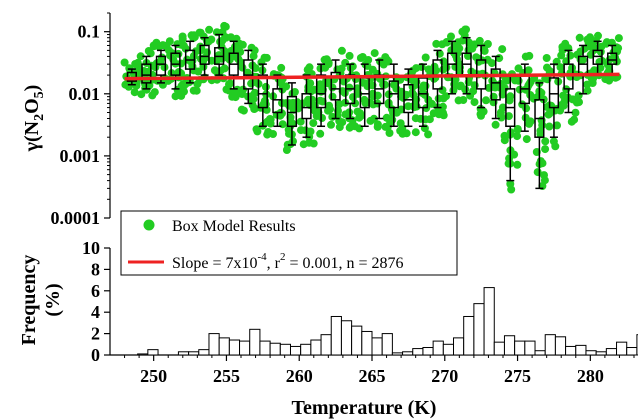 The width and height of the screenshot is (638, 419). Describe the element at coordinates (95, 291) in the screenshot. I see `y-tick-label: 6` at that location.